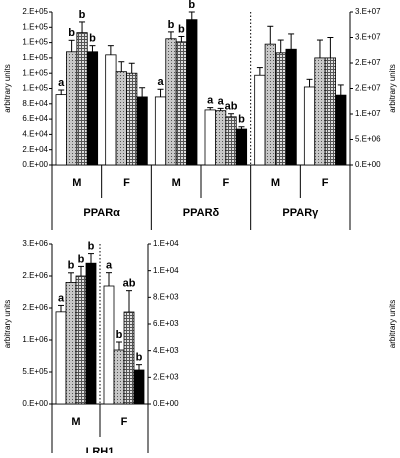 The height and width of the screenshot is (458, 400). I want to click on y2-tick-label: 4.E+03, so click(166, 350).